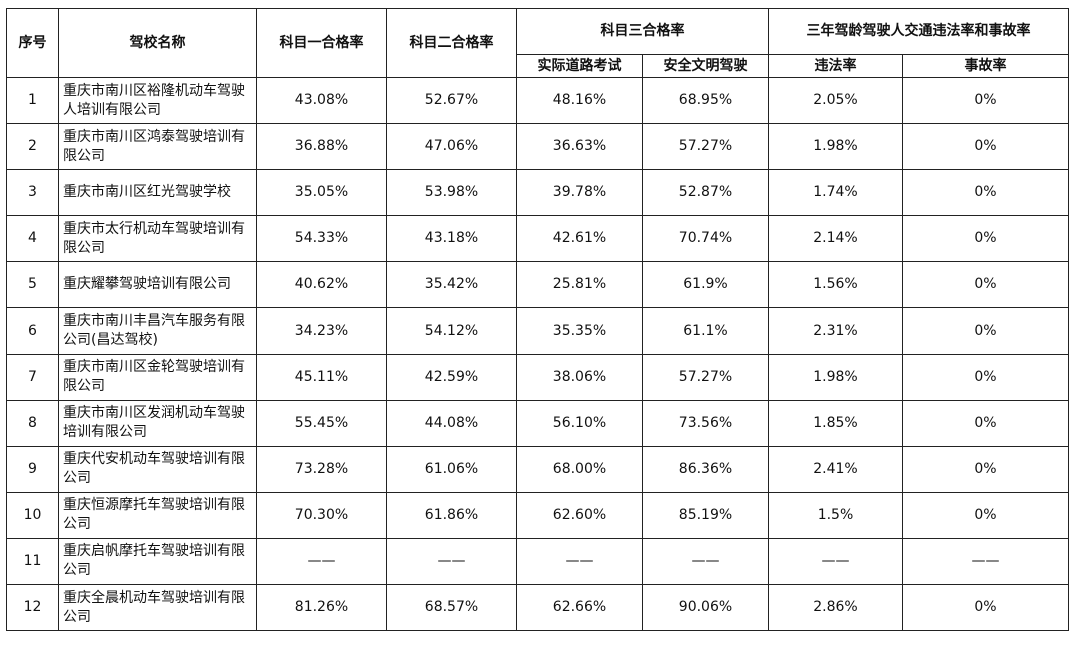 The height and width of the screenshot is (651, 1080). Describe the element at coordinates (451, 239) in the screenshot. I see `cell-subject2: 43.18%` at that location.